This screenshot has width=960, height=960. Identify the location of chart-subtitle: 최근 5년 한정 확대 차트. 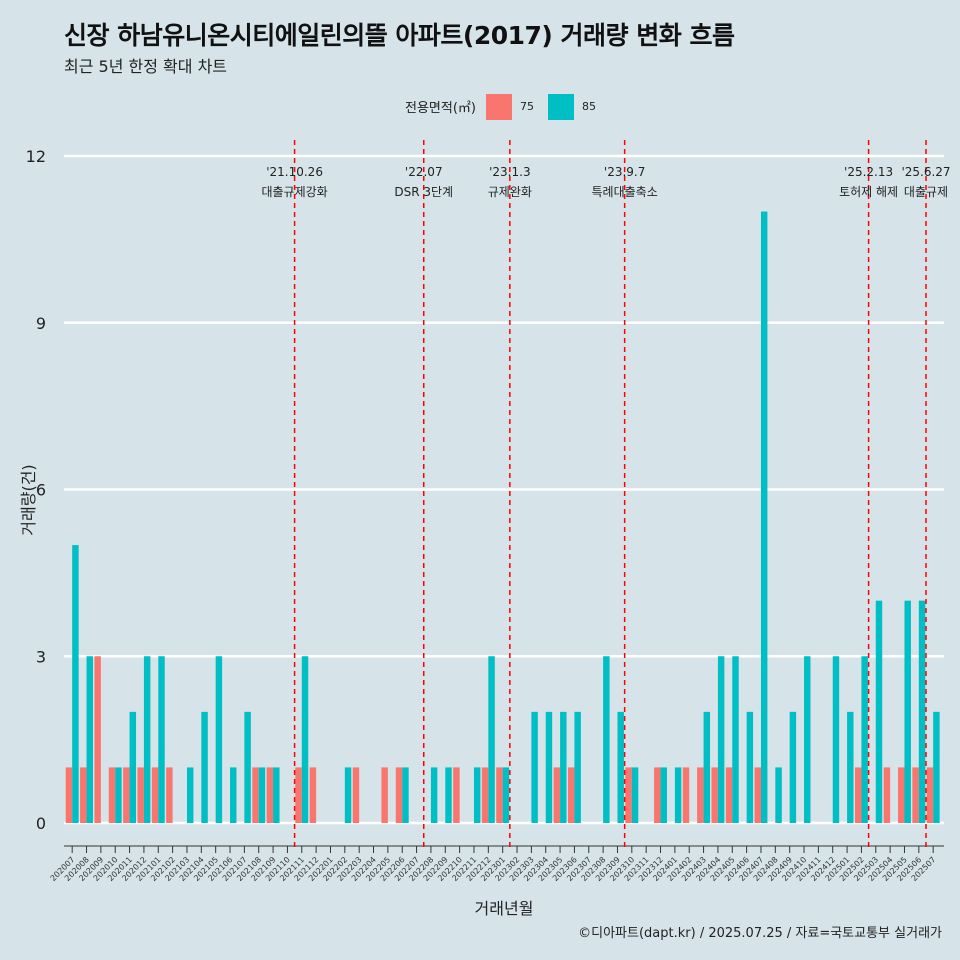
(146, 66).